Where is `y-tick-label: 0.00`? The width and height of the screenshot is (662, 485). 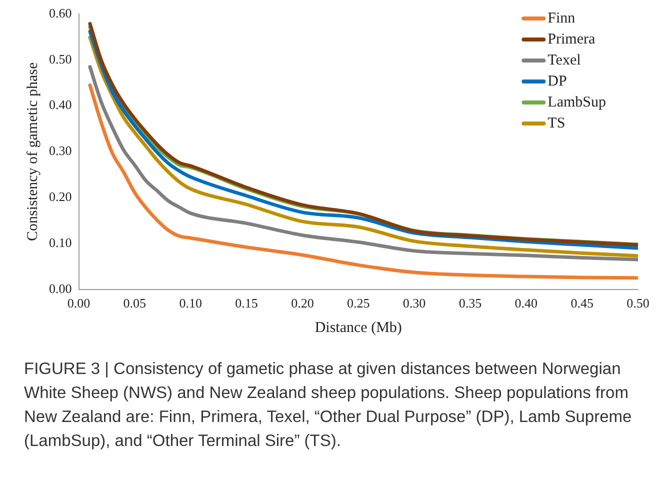 y-tick-label: 0.00 is located at coordinates (60, 288).